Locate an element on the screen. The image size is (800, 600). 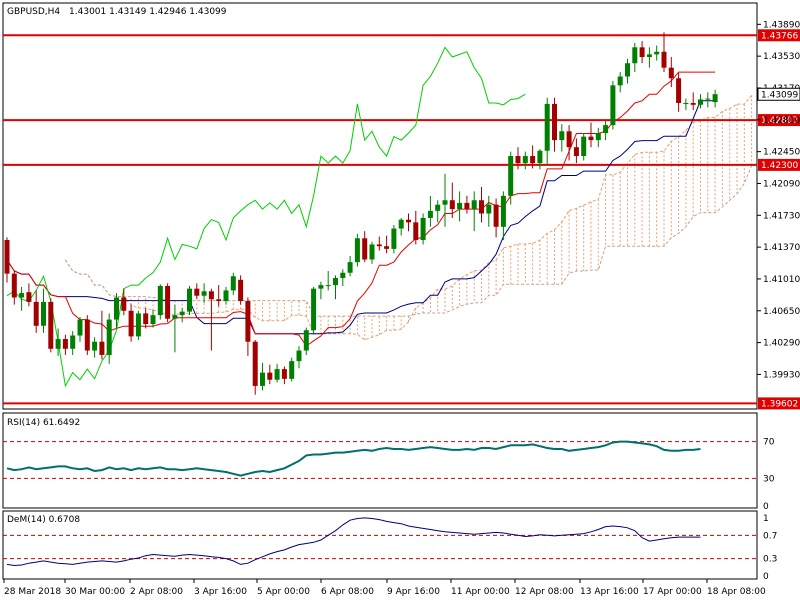
rsi-tick: 30 is located at coordinates (769, 479).